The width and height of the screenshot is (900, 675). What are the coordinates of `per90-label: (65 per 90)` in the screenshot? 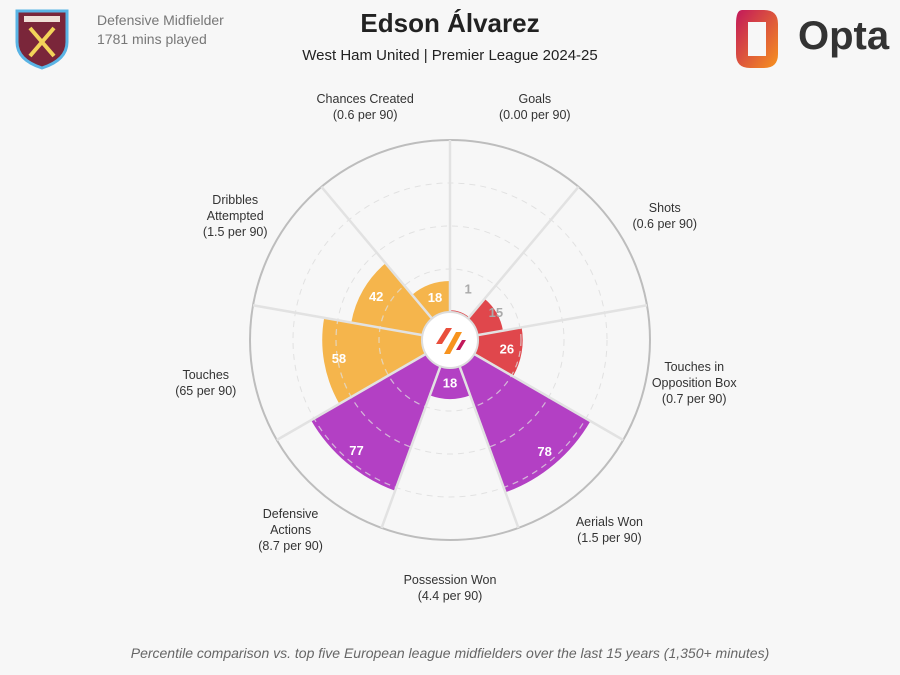 It's located at (206, 391).